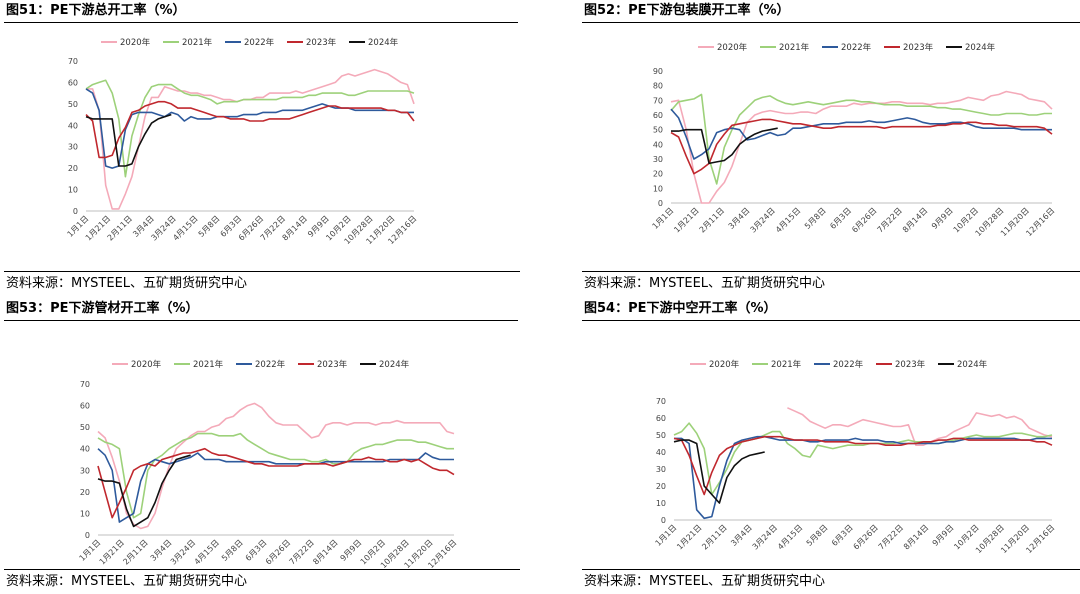 The width and height of the screenshot is (1080, 594). I want to click on x-tick-label: 9月9日, so click(942, 218).